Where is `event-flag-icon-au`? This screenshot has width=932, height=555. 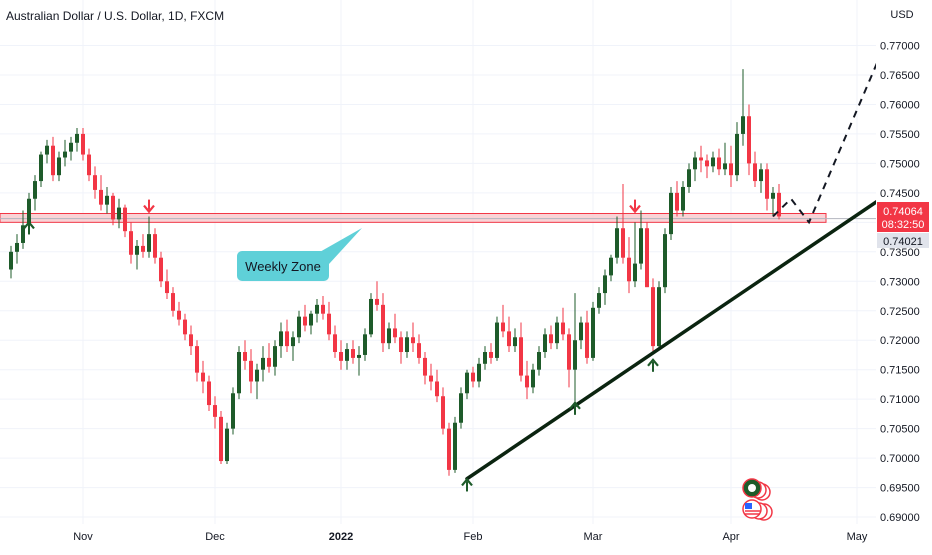
event-flag-icon-au is located at coordinates (756, 489).